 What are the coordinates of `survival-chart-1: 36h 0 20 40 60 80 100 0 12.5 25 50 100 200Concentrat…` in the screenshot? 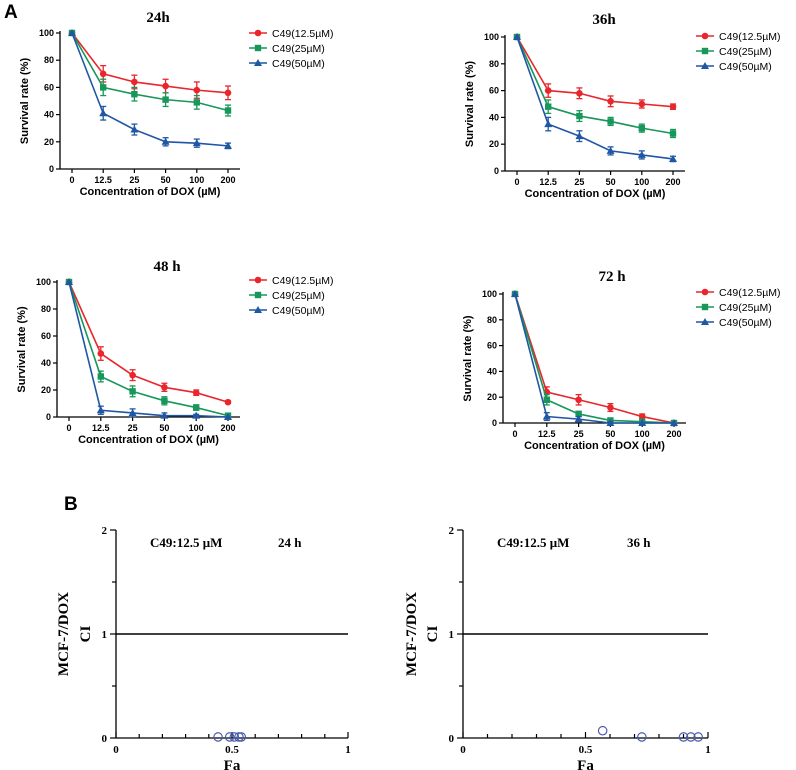 It's located at (622, 106).